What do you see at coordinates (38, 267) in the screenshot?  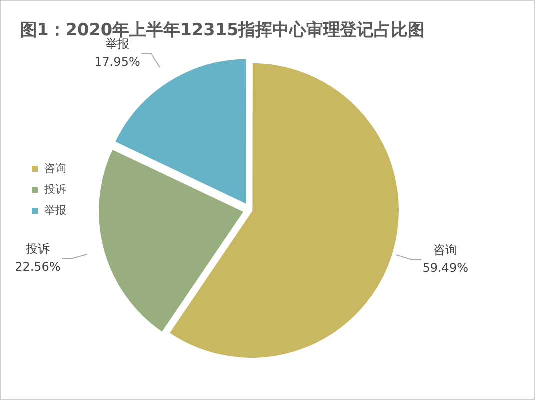 I see `data-label: 22.56%` at bounding box center [38, 267].